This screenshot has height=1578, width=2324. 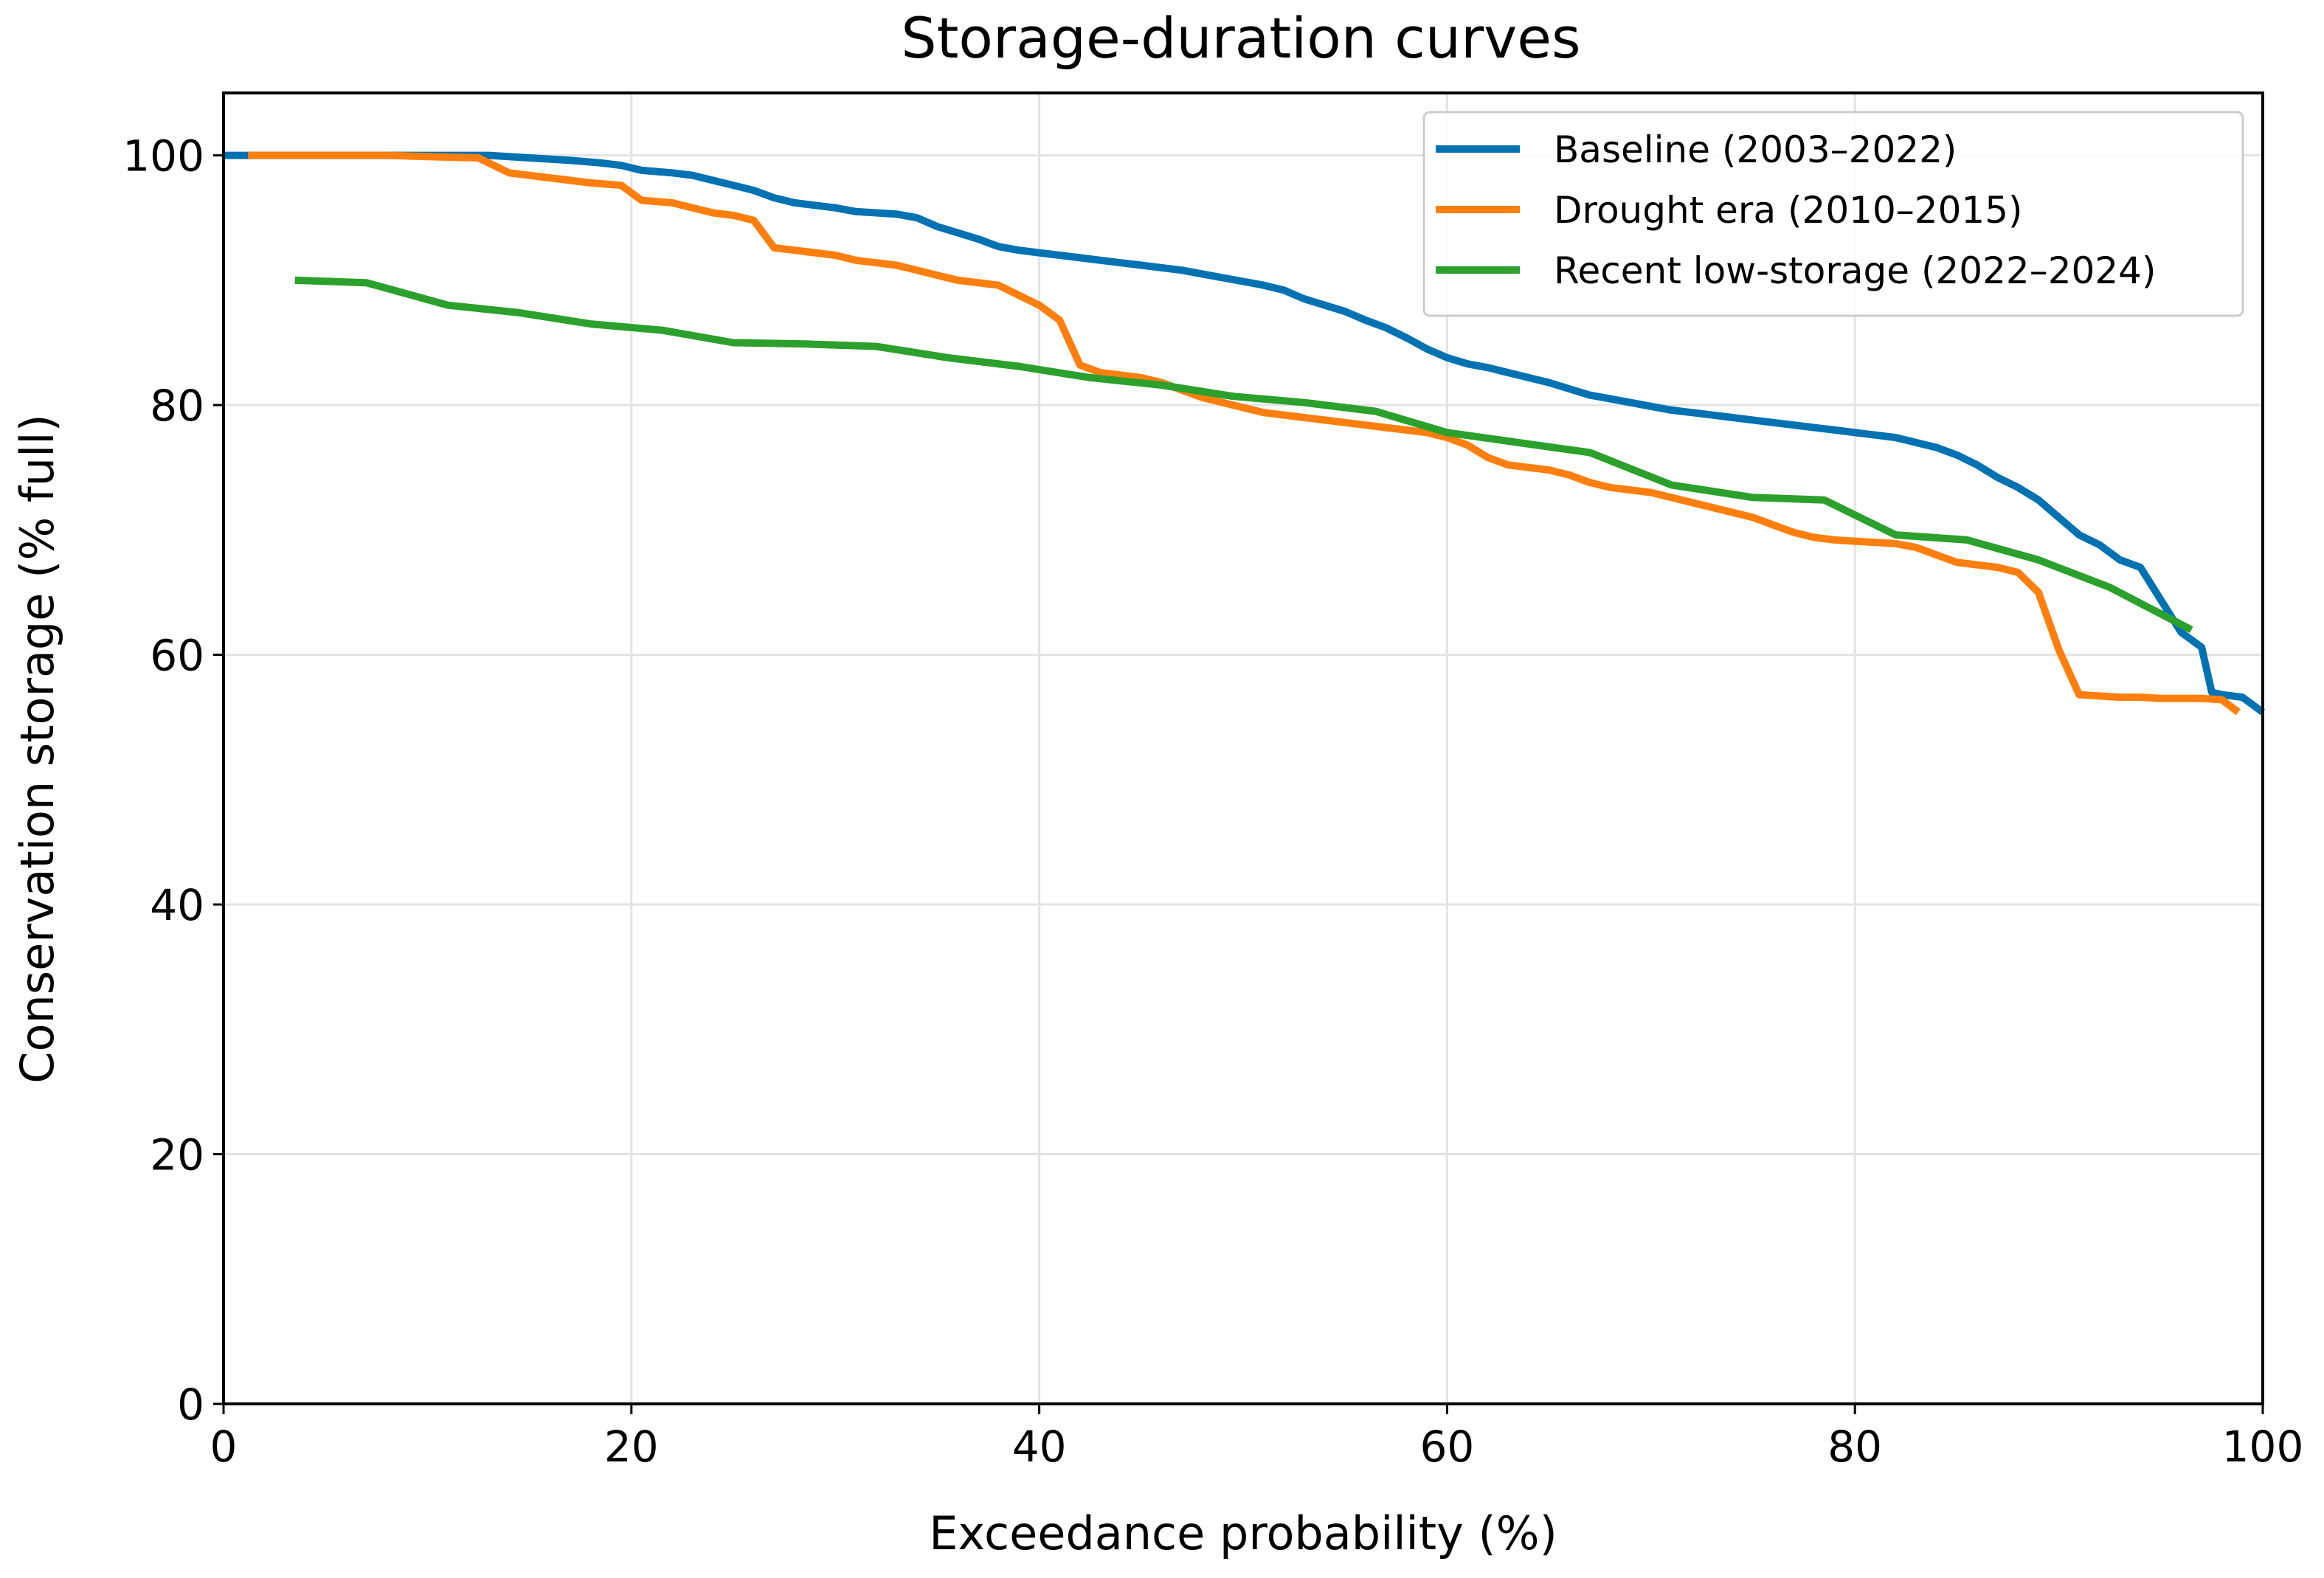 I want to click on y-axis-ticks: 0 20 40 60 80 100, so click(x=173, y=781).